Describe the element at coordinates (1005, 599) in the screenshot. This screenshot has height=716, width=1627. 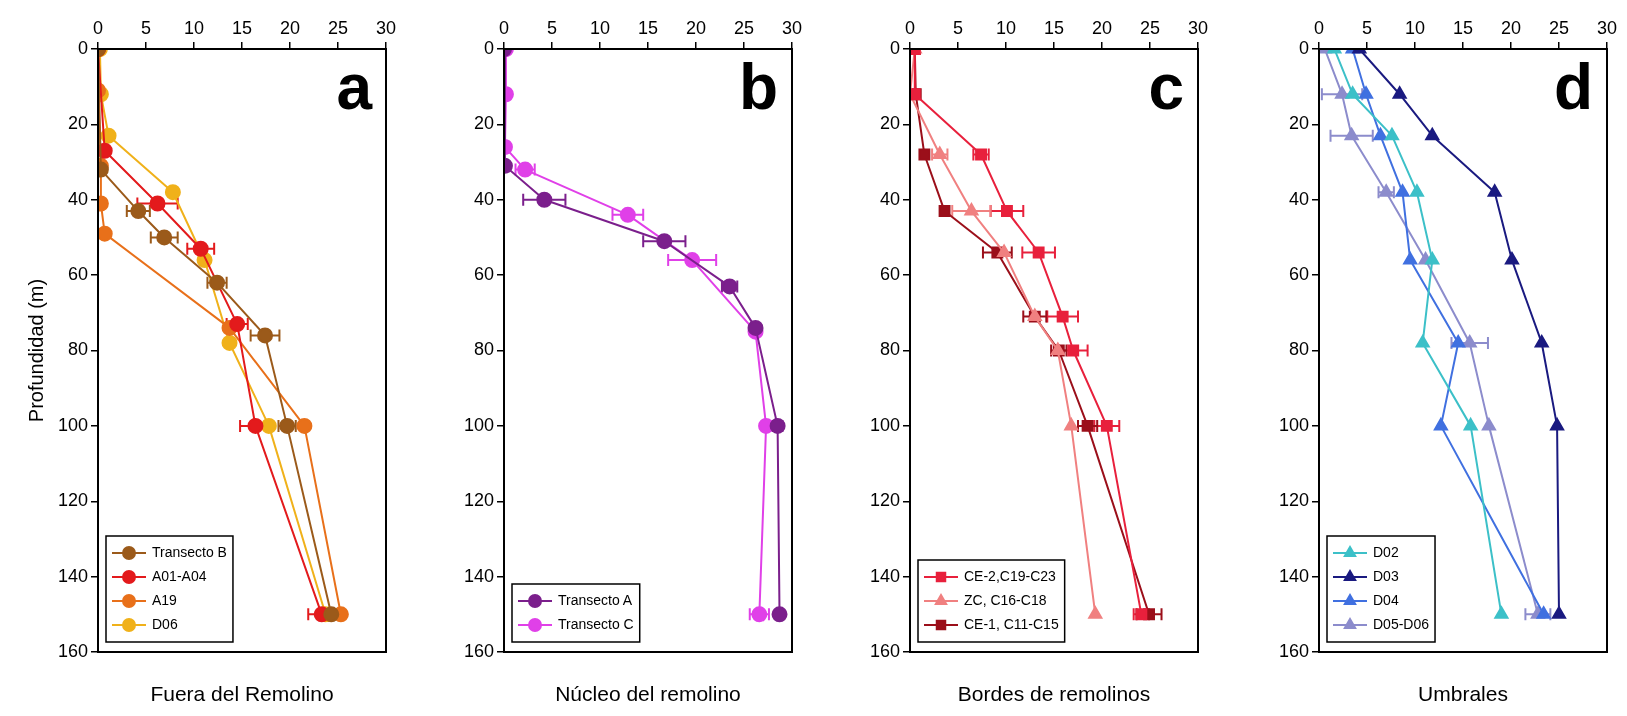
I see `legend-label: ZC, C16-C18` at that location.